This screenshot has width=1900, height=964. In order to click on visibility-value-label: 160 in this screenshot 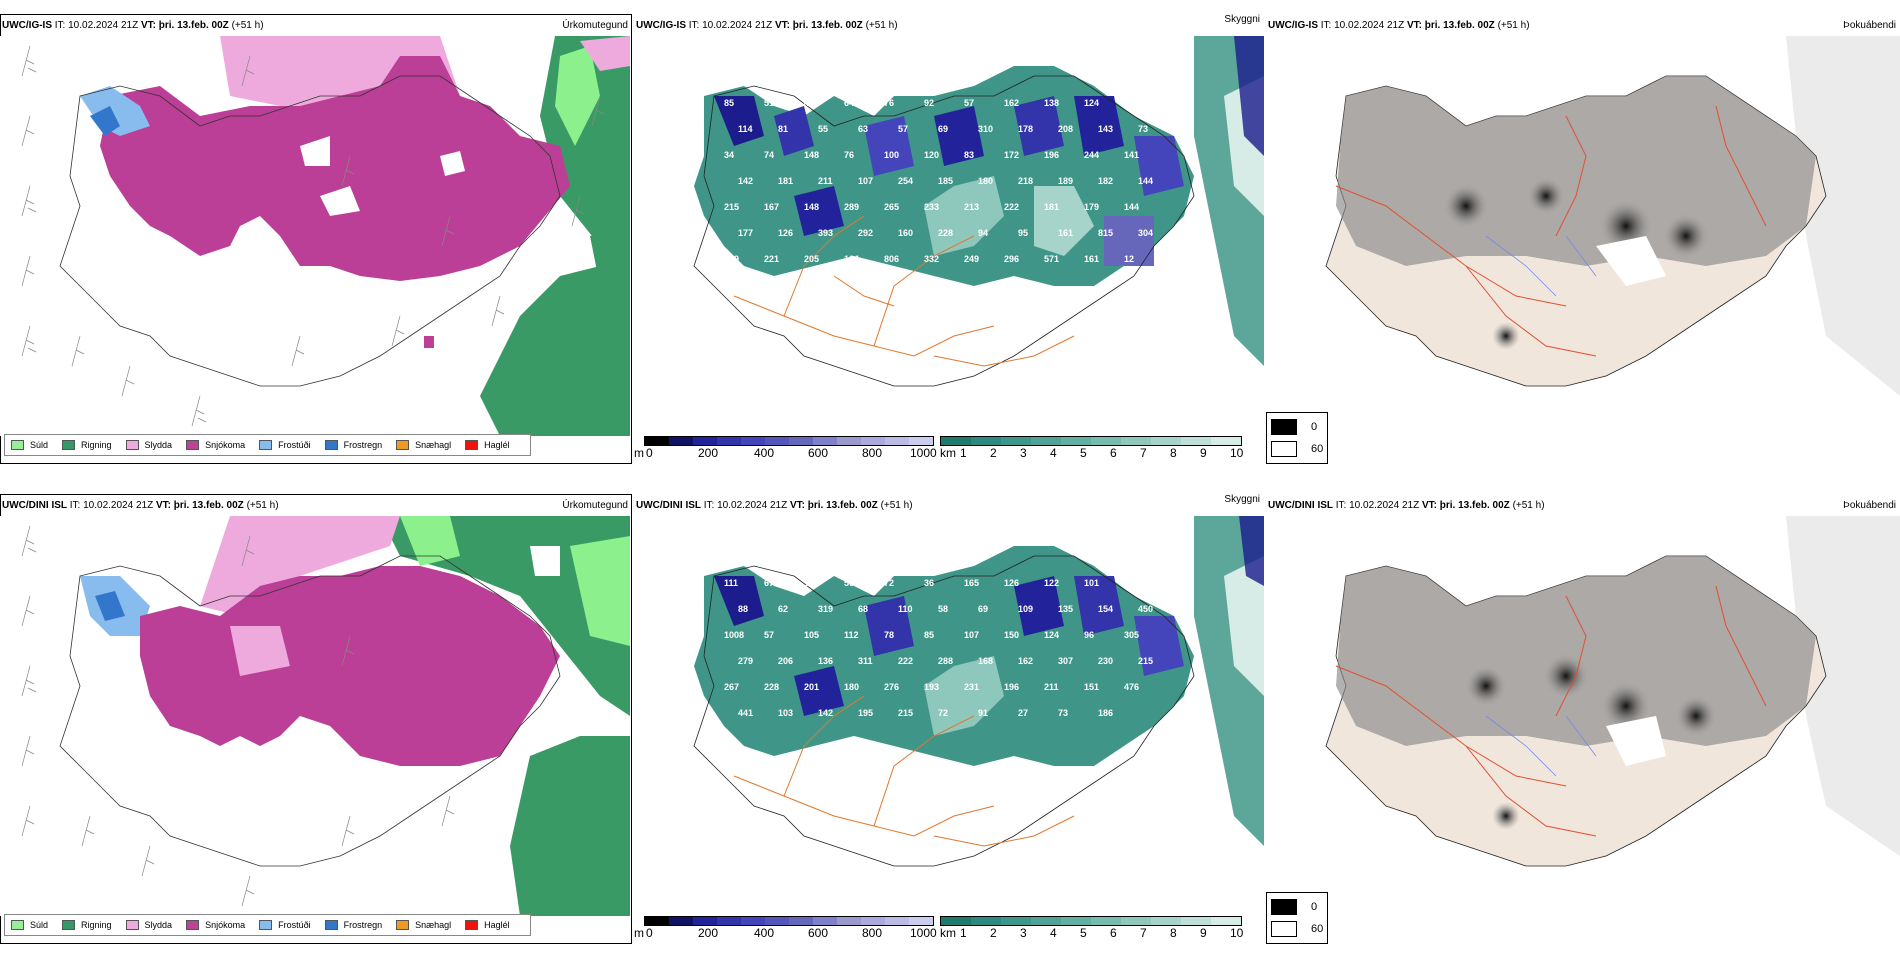, I will do `click(905, 233)`.